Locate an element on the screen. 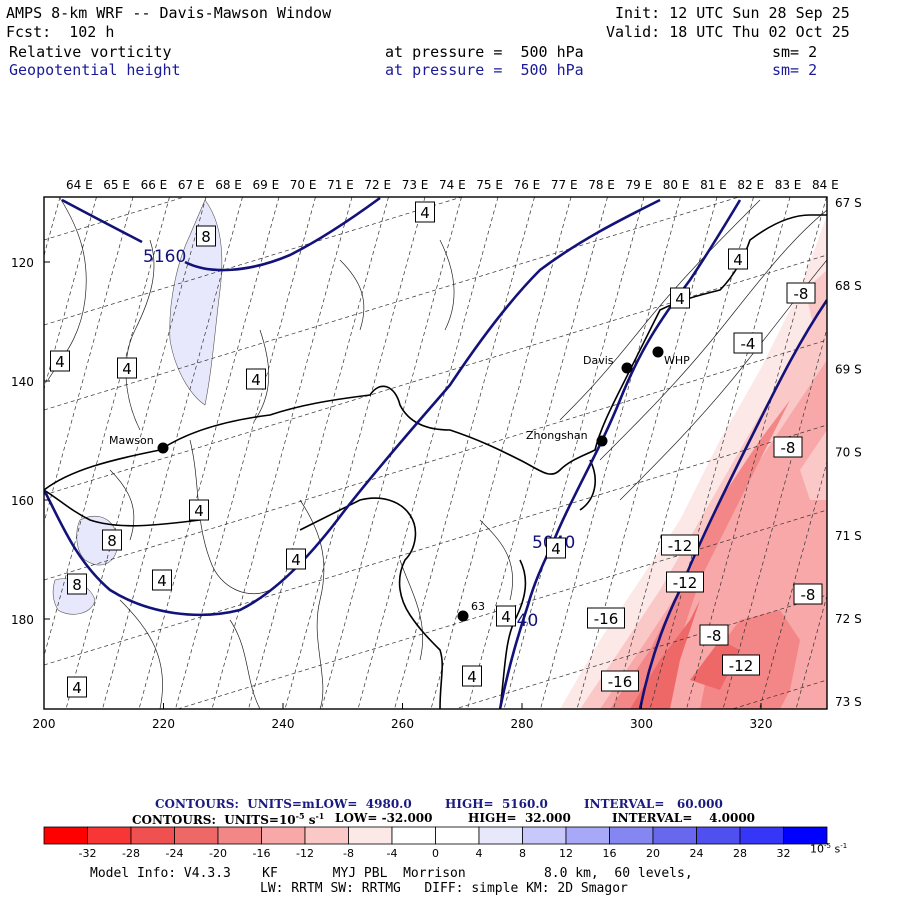 This screenshot has height=900, width=900. colorbar-tick: -20 is located at coordinates (218, 853).